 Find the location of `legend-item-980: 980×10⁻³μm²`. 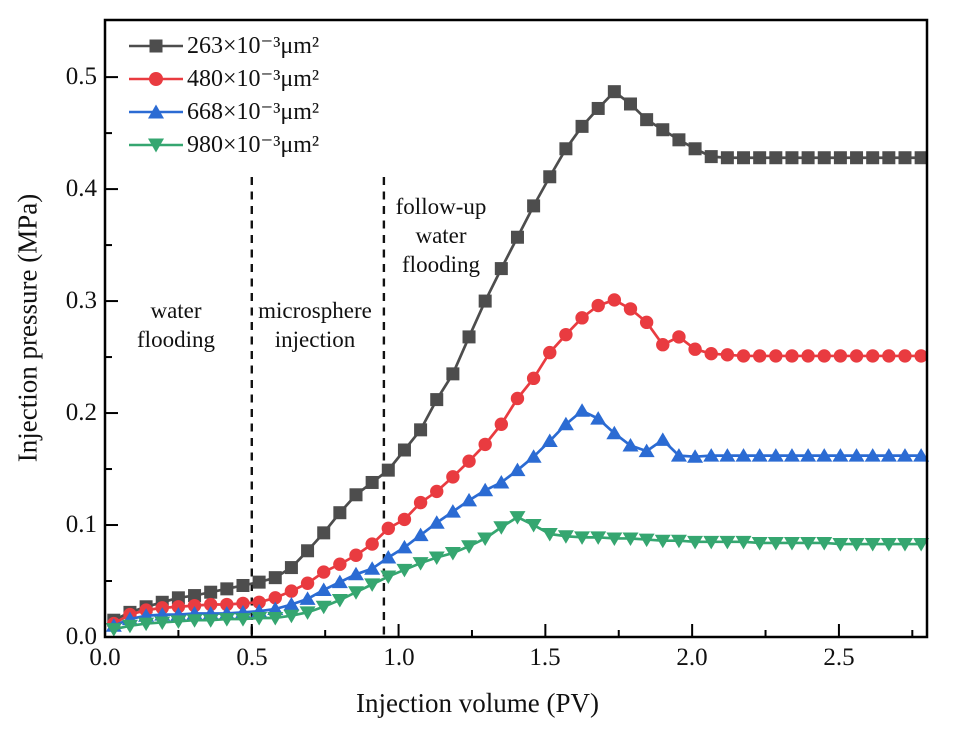

legend-item-980: 980×10⁻³μm² is located at coordinates (223, 144).